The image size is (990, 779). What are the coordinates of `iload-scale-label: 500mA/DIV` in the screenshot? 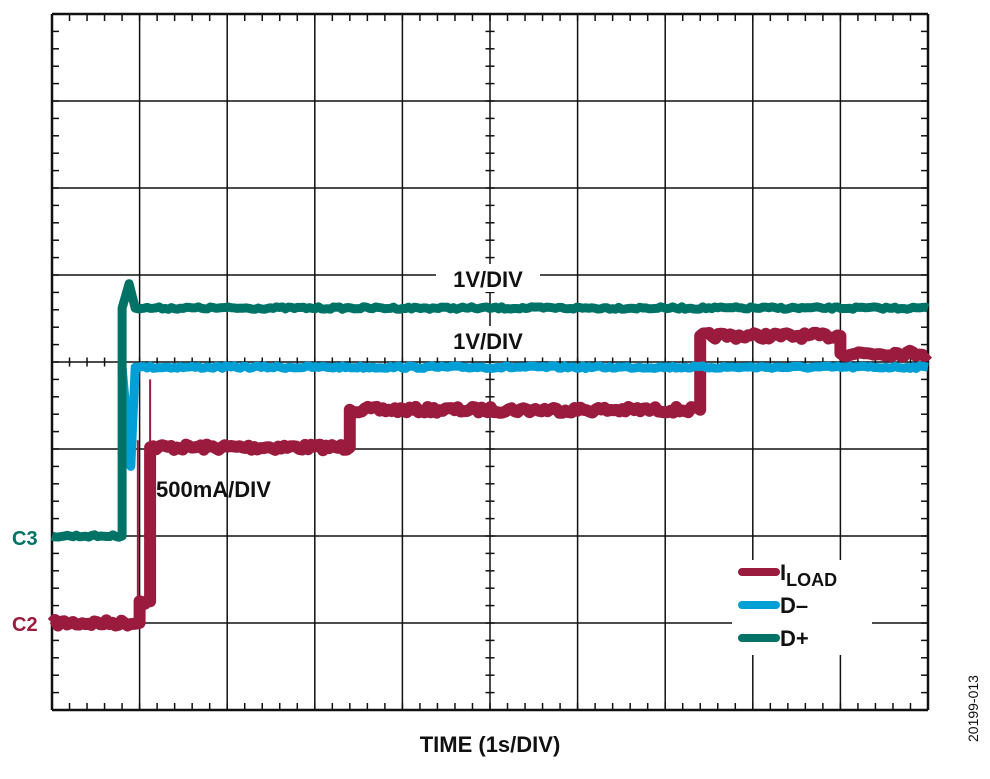 It's located at (213, 489).